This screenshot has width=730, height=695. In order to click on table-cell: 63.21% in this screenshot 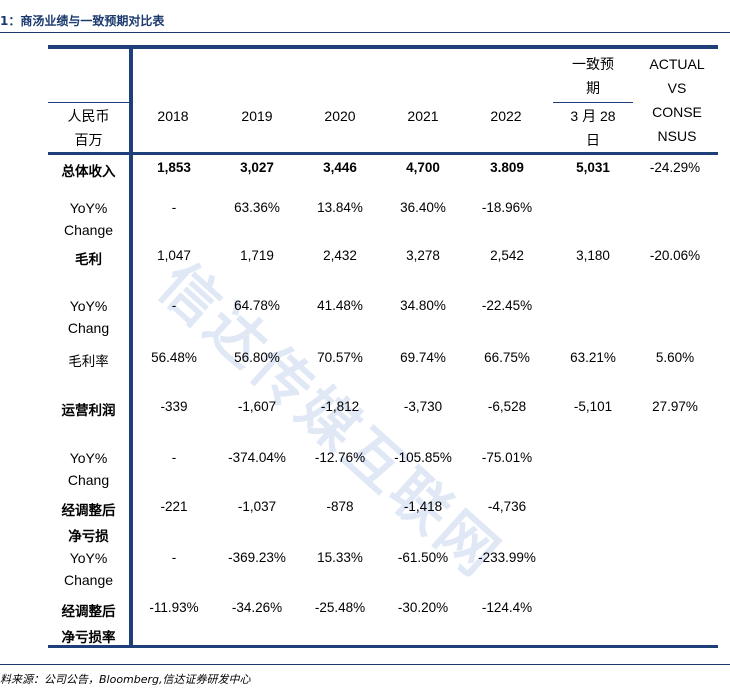, I will do `click(593, 357)`.